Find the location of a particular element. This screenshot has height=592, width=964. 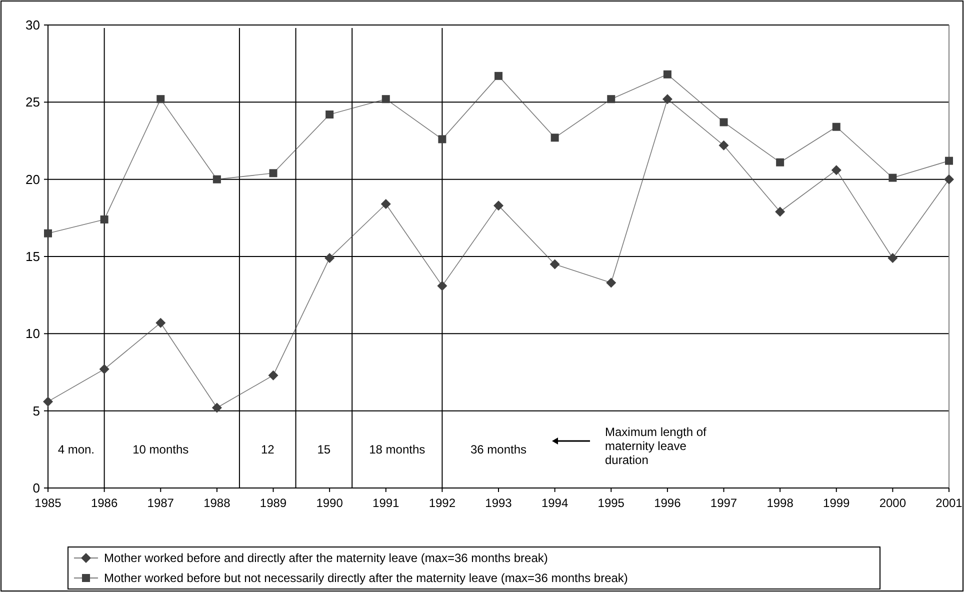

x-tick-label: 1994 is located at coordinates (554, 503).